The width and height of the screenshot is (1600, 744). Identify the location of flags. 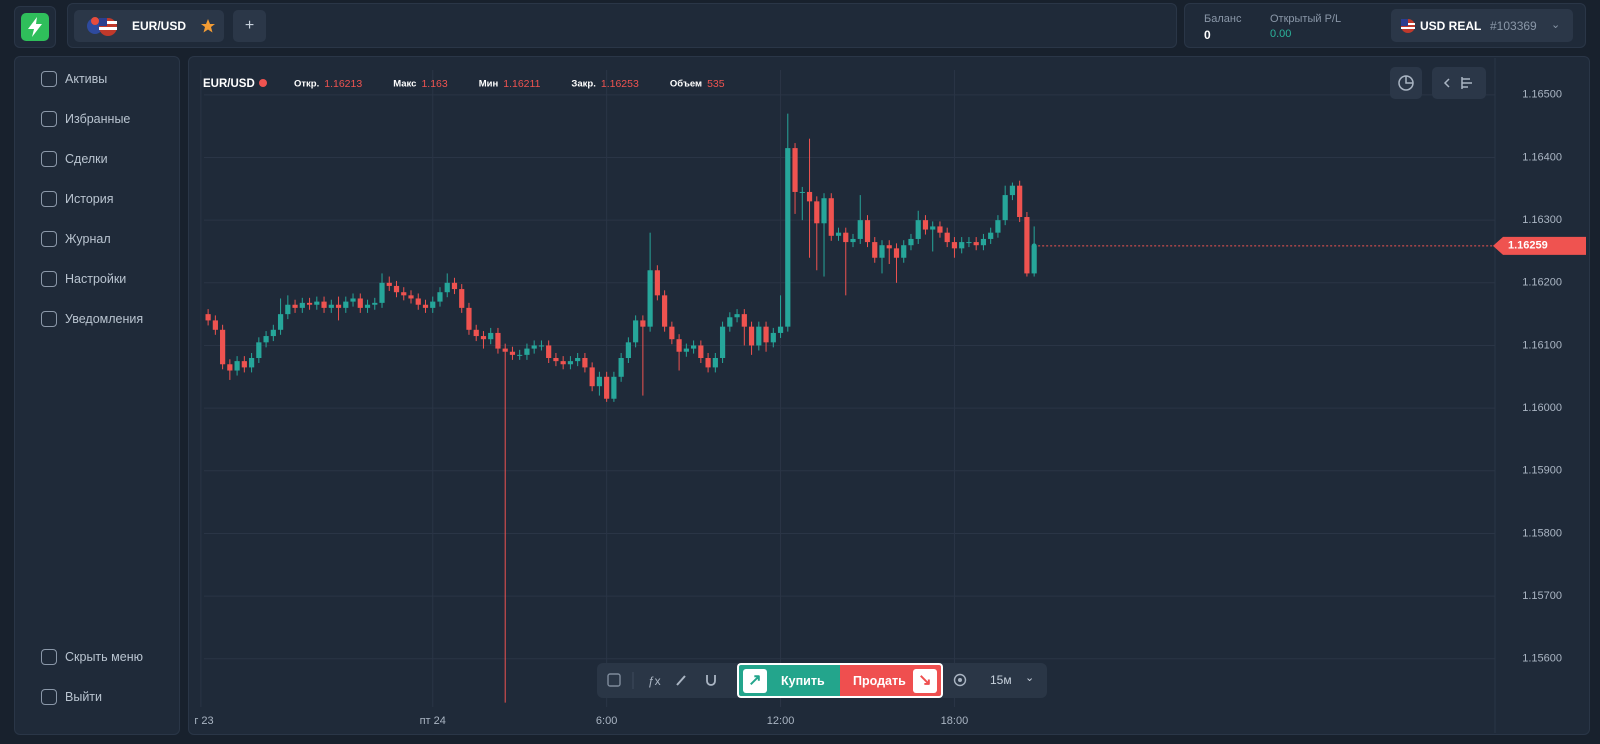
(102, 26).